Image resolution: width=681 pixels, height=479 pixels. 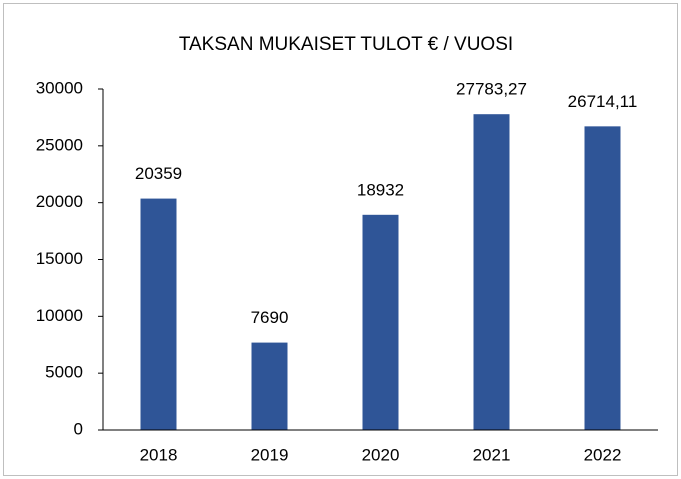 What do you see at coordinates (59, 144) in the screenshot?
I see `y-tick-label: 25000` at bounding box center [59, 144].